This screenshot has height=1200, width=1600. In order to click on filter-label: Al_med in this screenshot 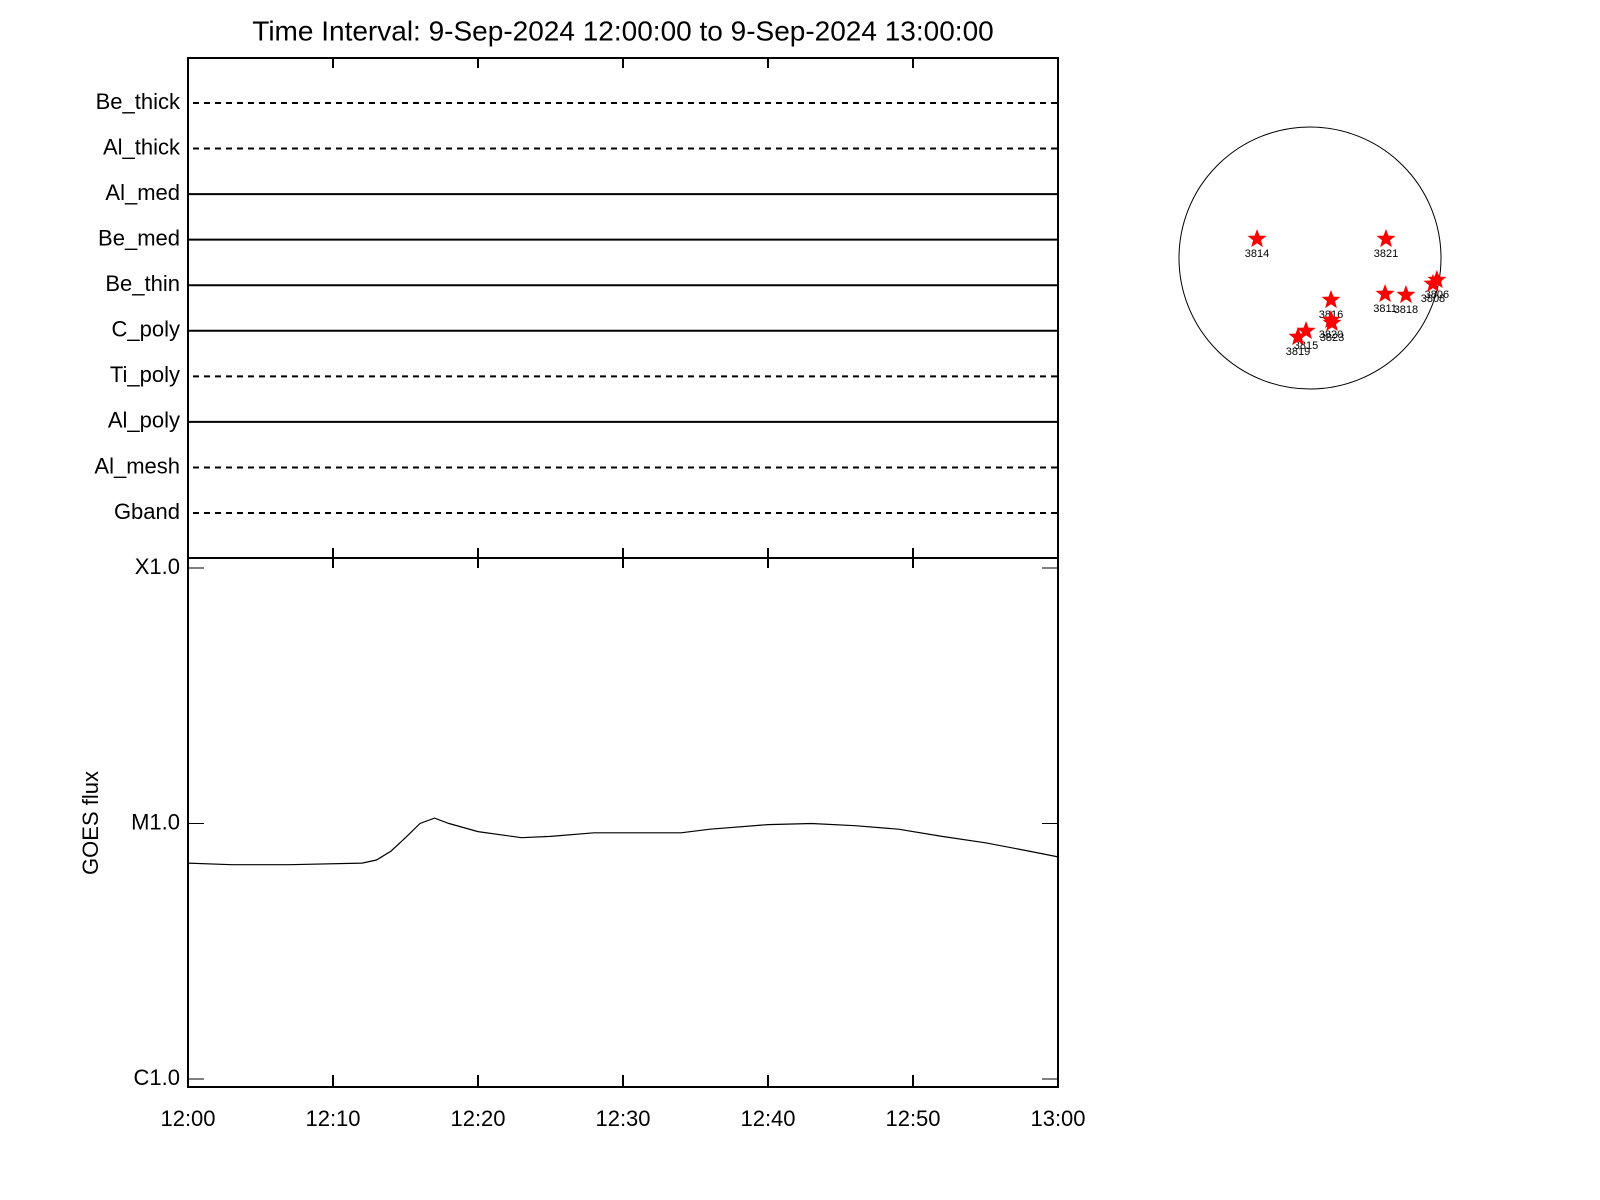, I will do `click(142, 192)`.